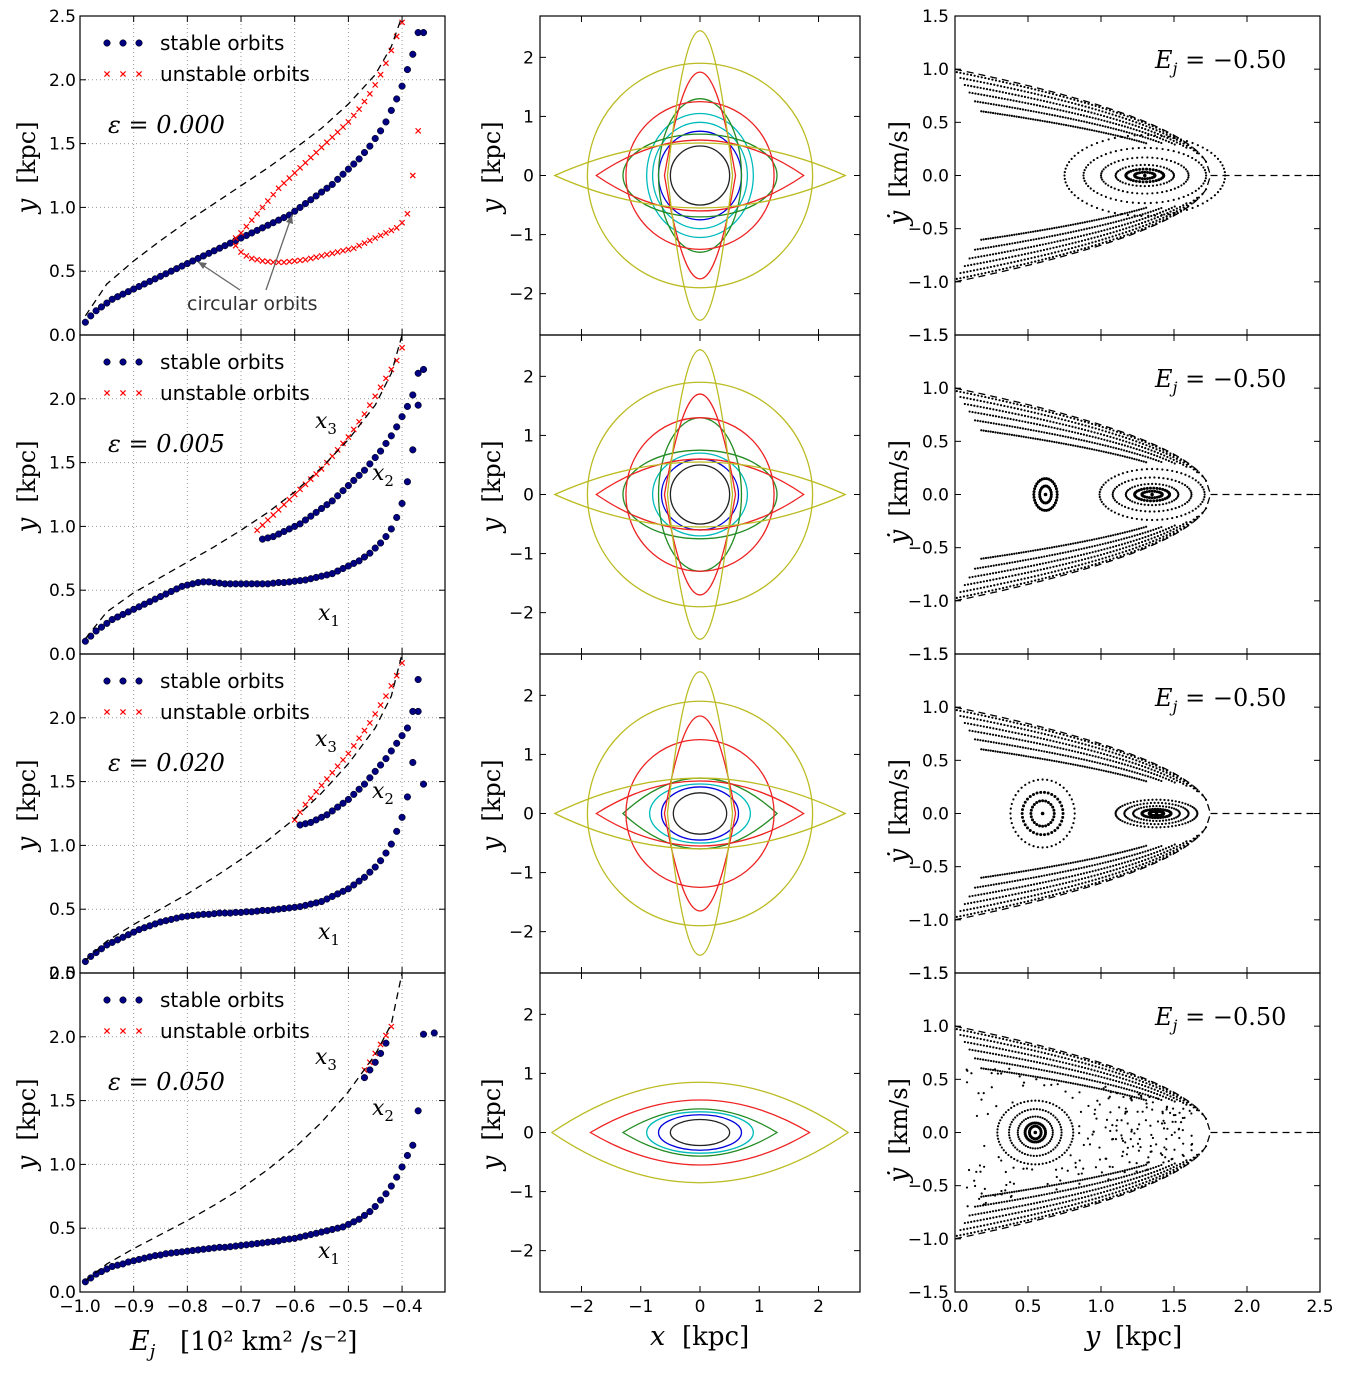  What do you see at coordinates (262, 1132) in the screenshot?
I see `axes-frame` at bounding box center [262, 1132].